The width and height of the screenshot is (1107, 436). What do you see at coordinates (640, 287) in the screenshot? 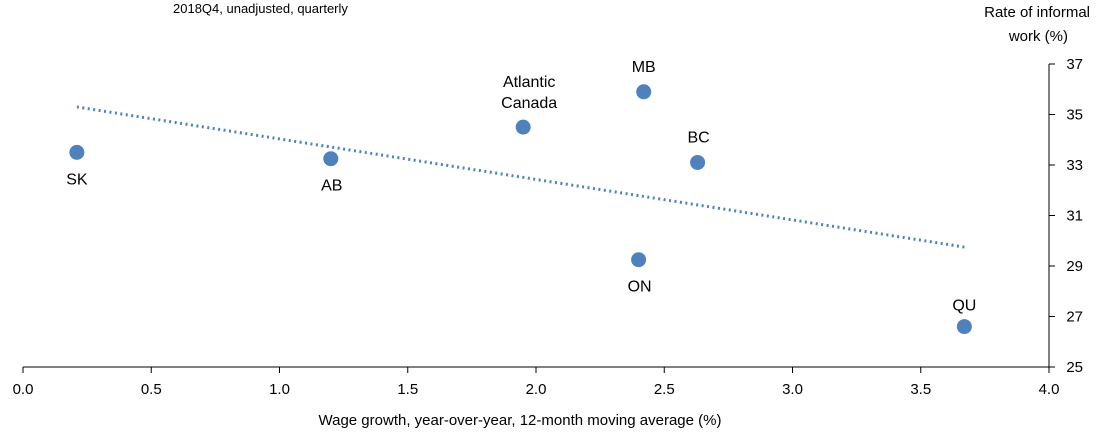
I see `data-point-label: ON` at bounding box center [640, 287].